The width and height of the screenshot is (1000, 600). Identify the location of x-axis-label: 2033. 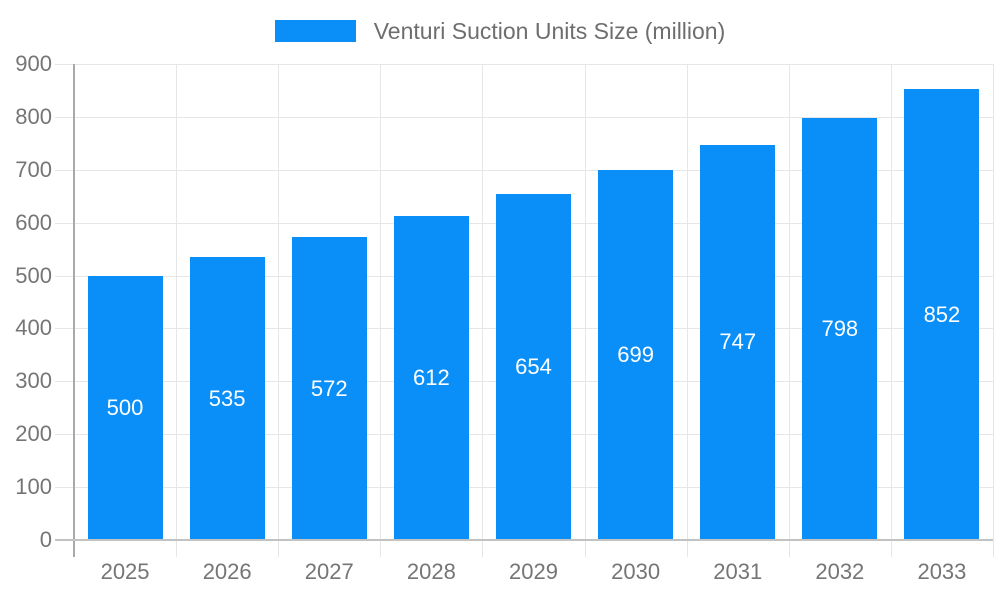
(942, 571).